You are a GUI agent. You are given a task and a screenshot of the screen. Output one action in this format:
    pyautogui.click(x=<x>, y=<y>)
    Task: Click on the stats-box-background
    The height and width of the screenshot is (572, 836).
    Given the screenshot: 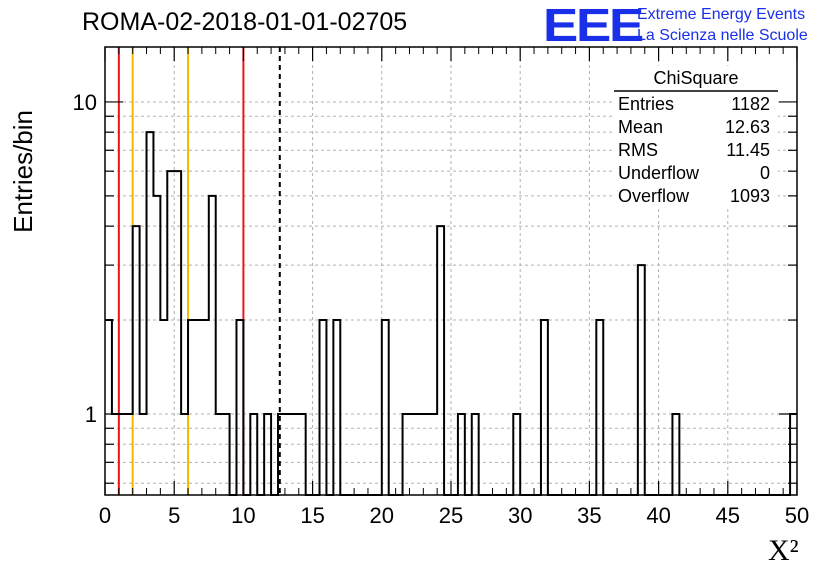 What is the action you would take?
    pyautogui.click(x=696, y=136)
    